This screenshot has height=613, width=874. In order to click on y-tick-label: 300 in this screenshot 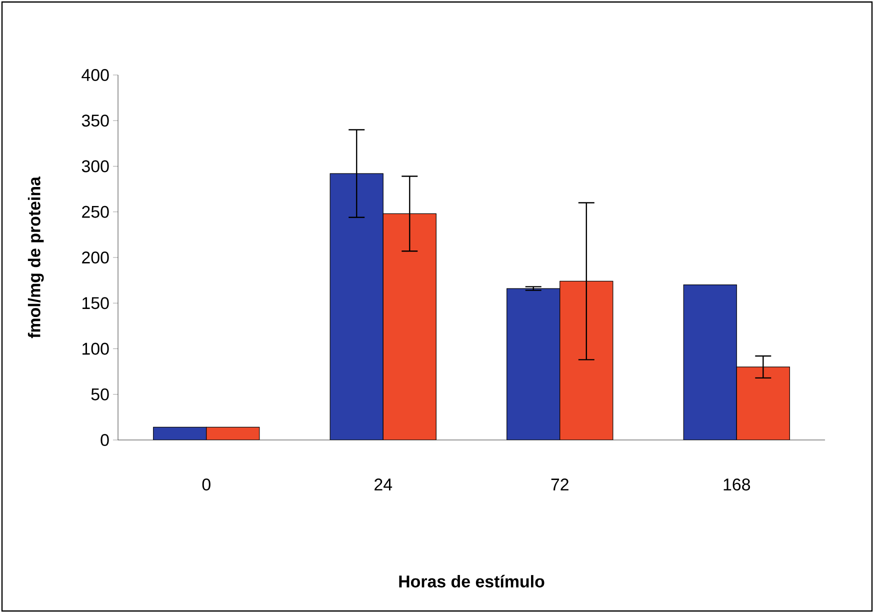, I will do `click(95, 166)`.